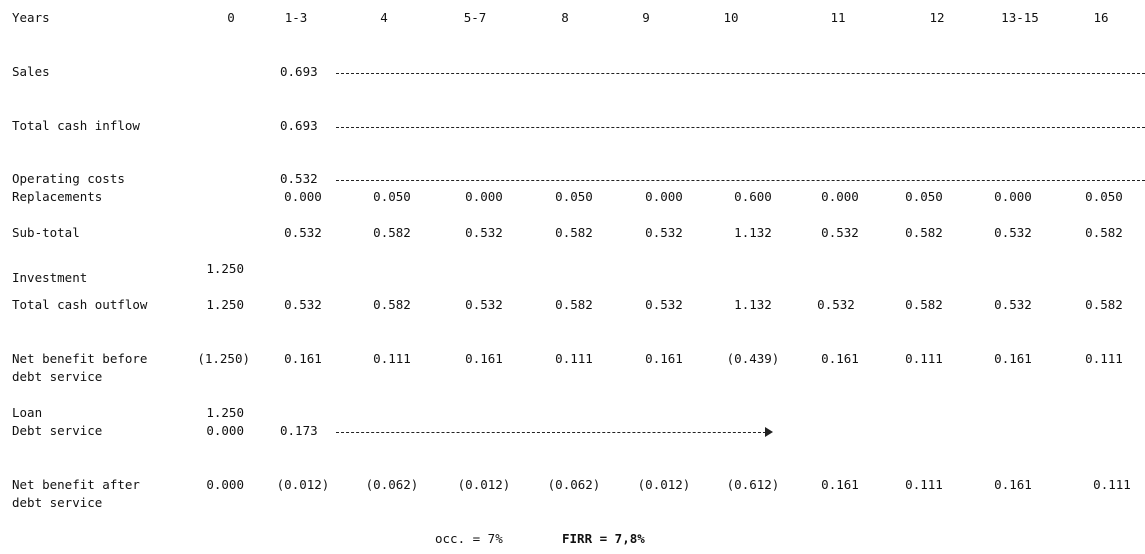  Describe the element at coordinates (740, 180) in the screenshot. I see `operating-costs-continuation-line` at that location.